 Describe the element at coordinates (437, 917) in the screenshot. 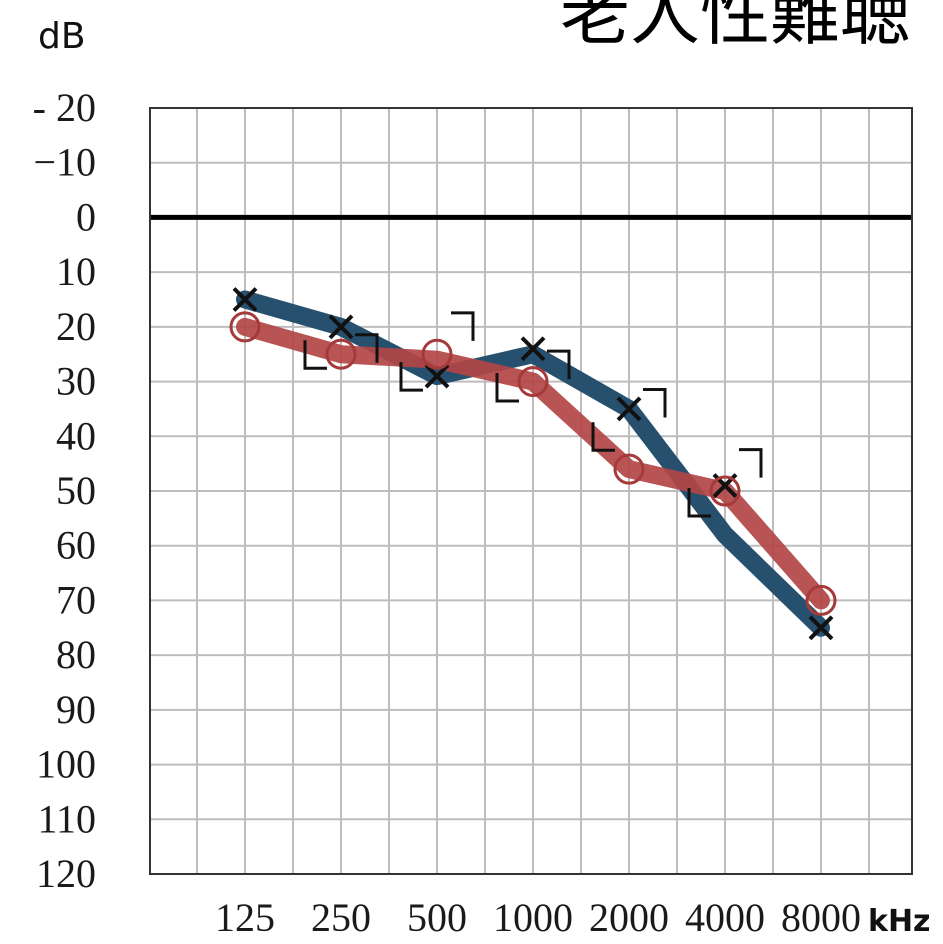

I see `x-tick-label: 500` at that location.